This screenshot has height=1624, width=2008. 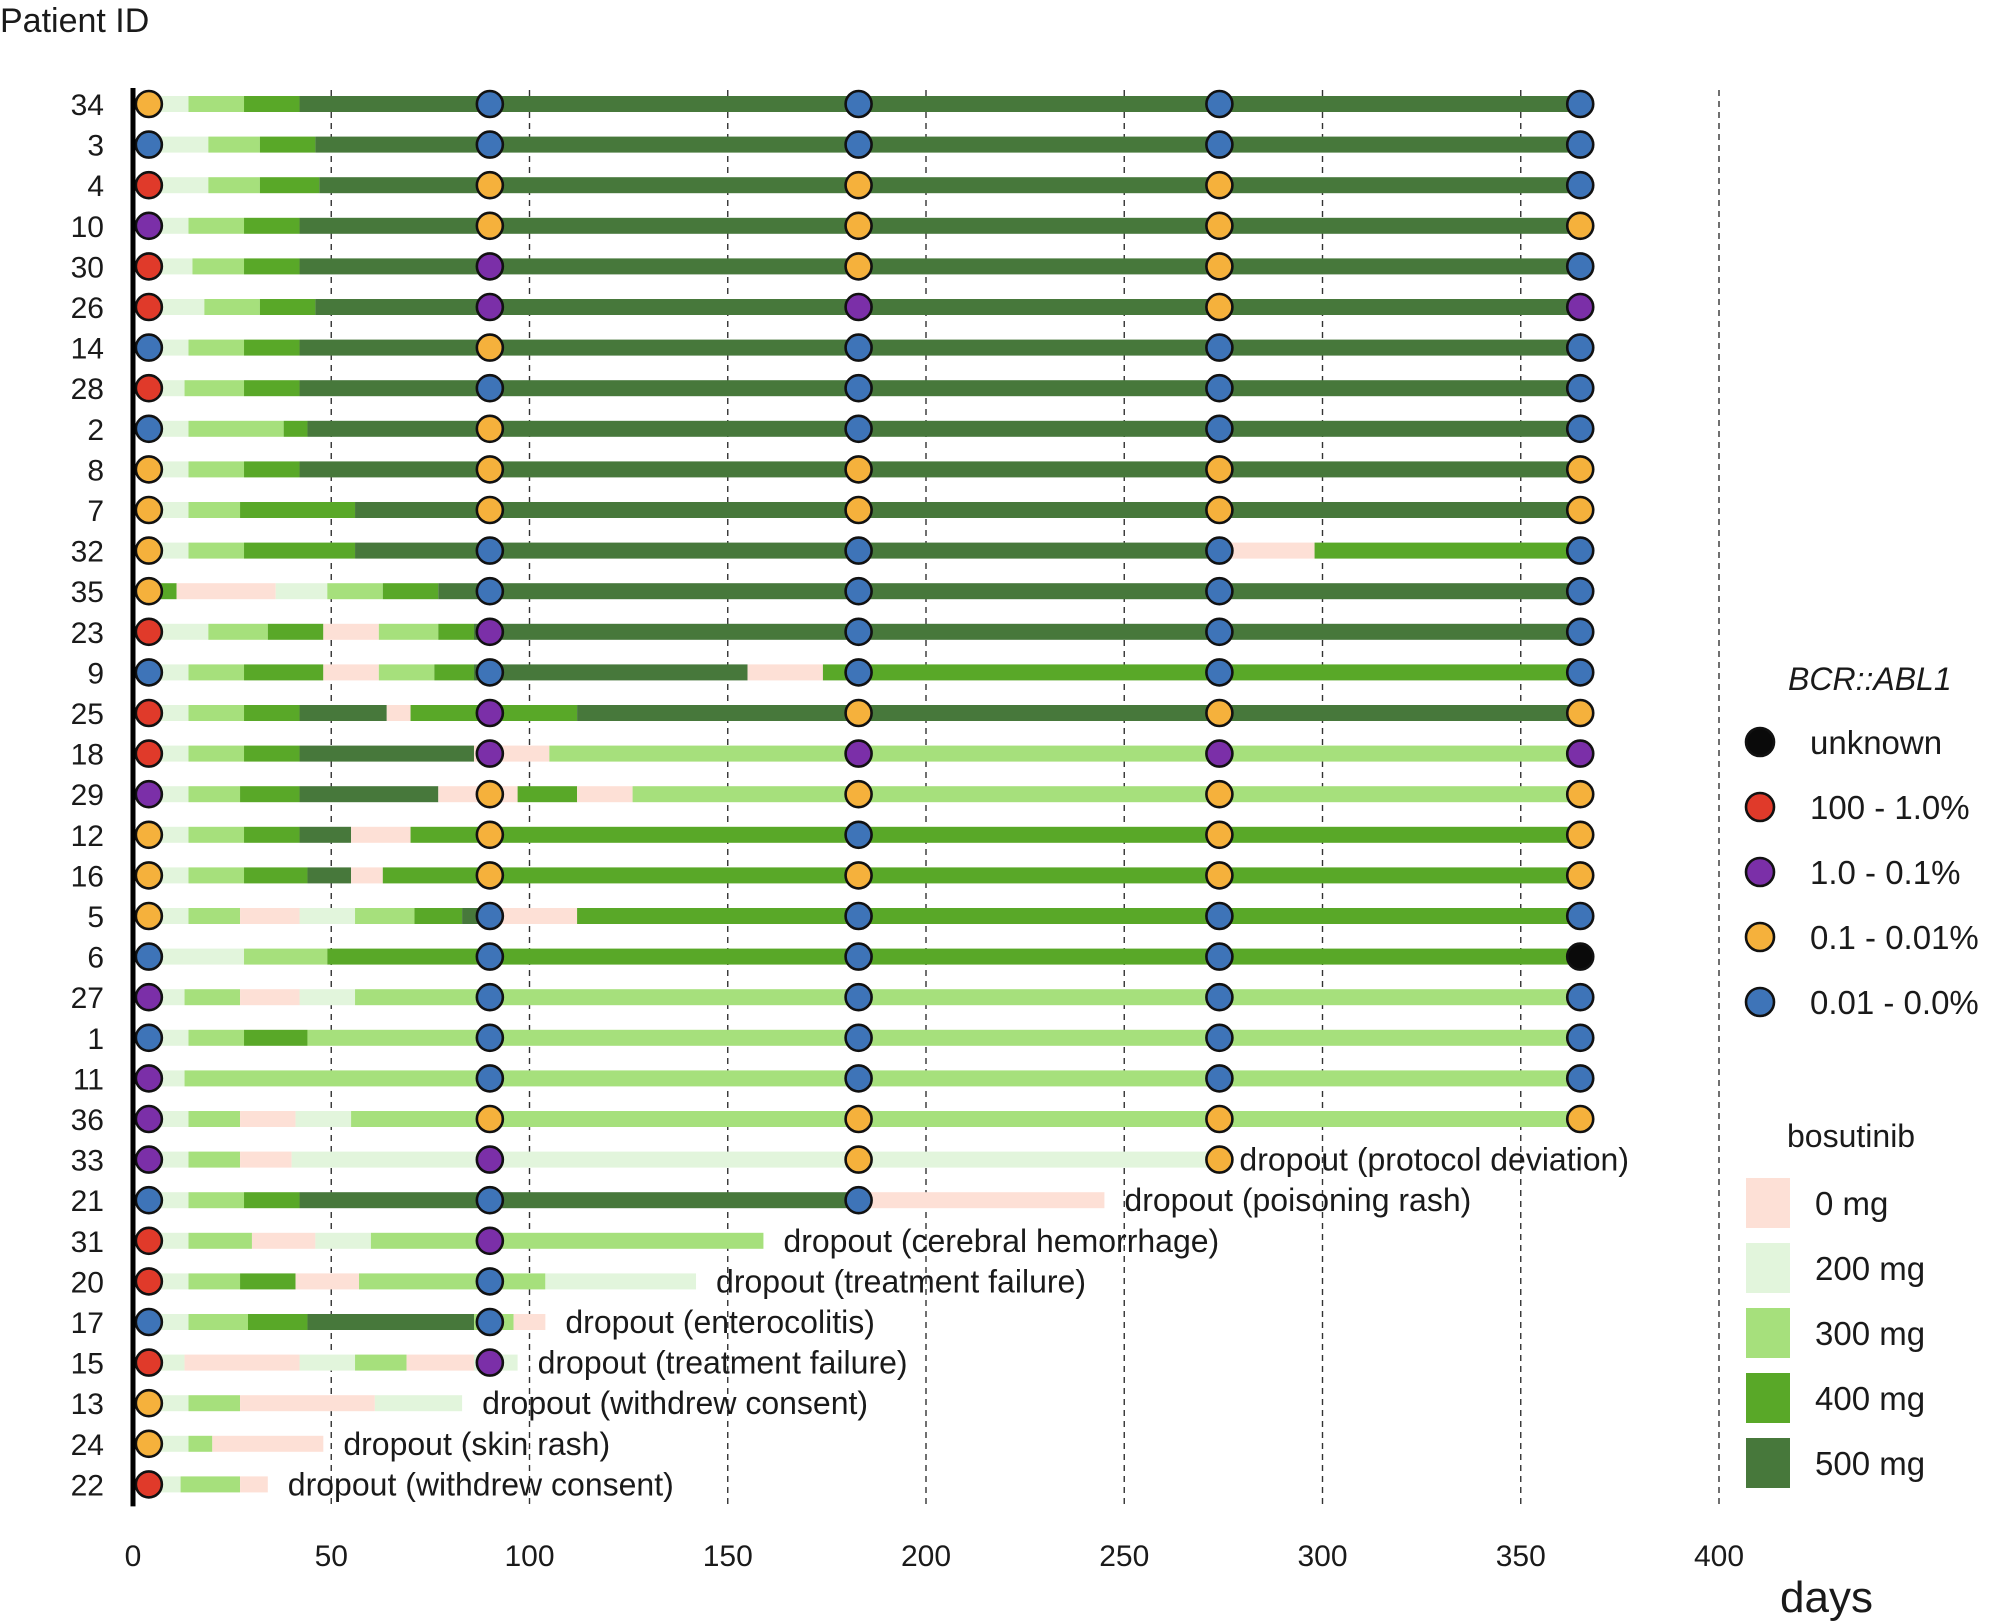 What do you see at coordinates (926, 1556) in the screenshot?
I see `x-tick-label: 200` at bounding box center [926, 1556].